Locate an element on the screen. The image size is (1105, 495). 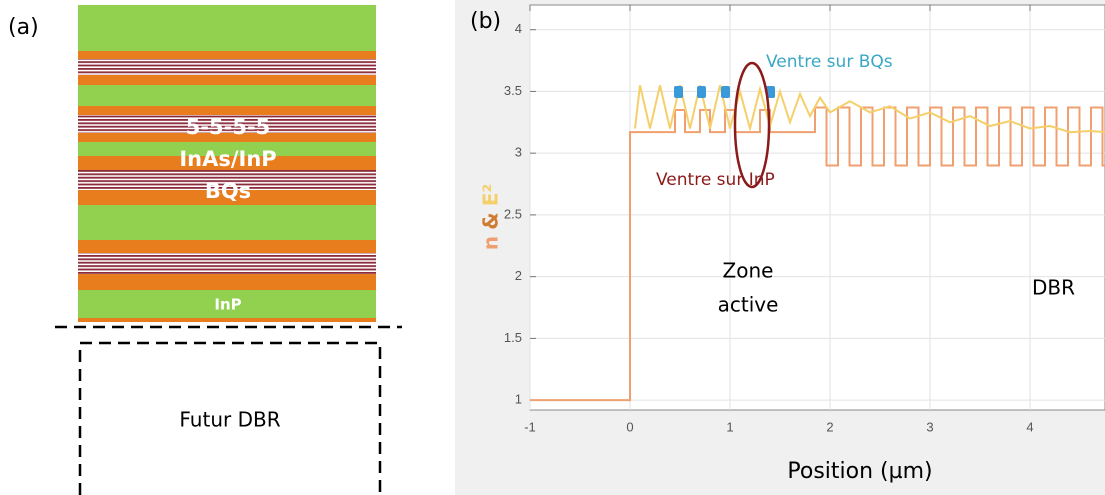
annotation: DBR is located at coordinates (1053, 288).